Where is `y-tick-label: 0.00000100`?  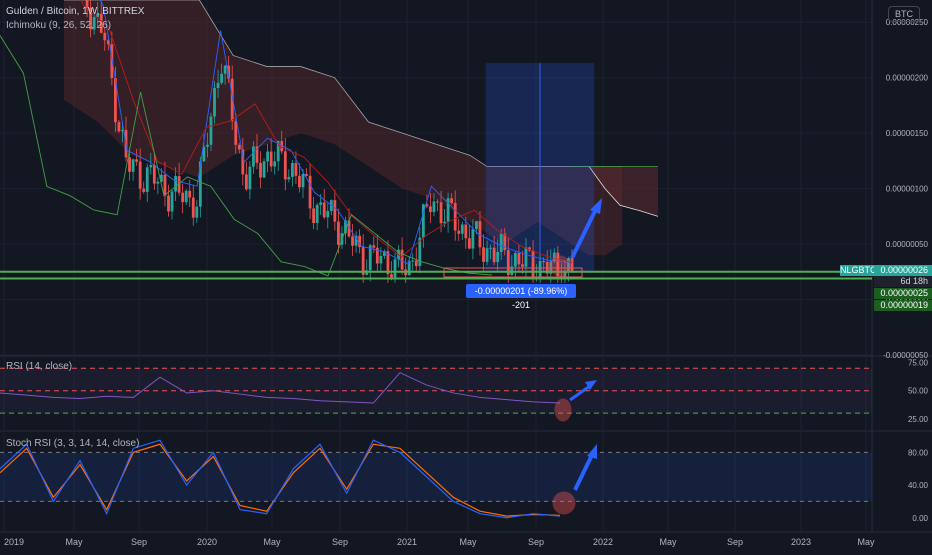
y-tick-label: 0.00000100 is located at coordinates (907, 189).